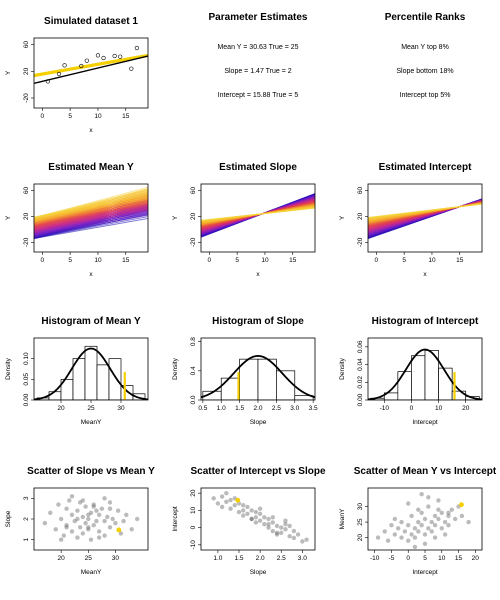 This screenshot has height=600, width=500. I want to click on chart-title: Parameter Estimates, so click(258, 17).